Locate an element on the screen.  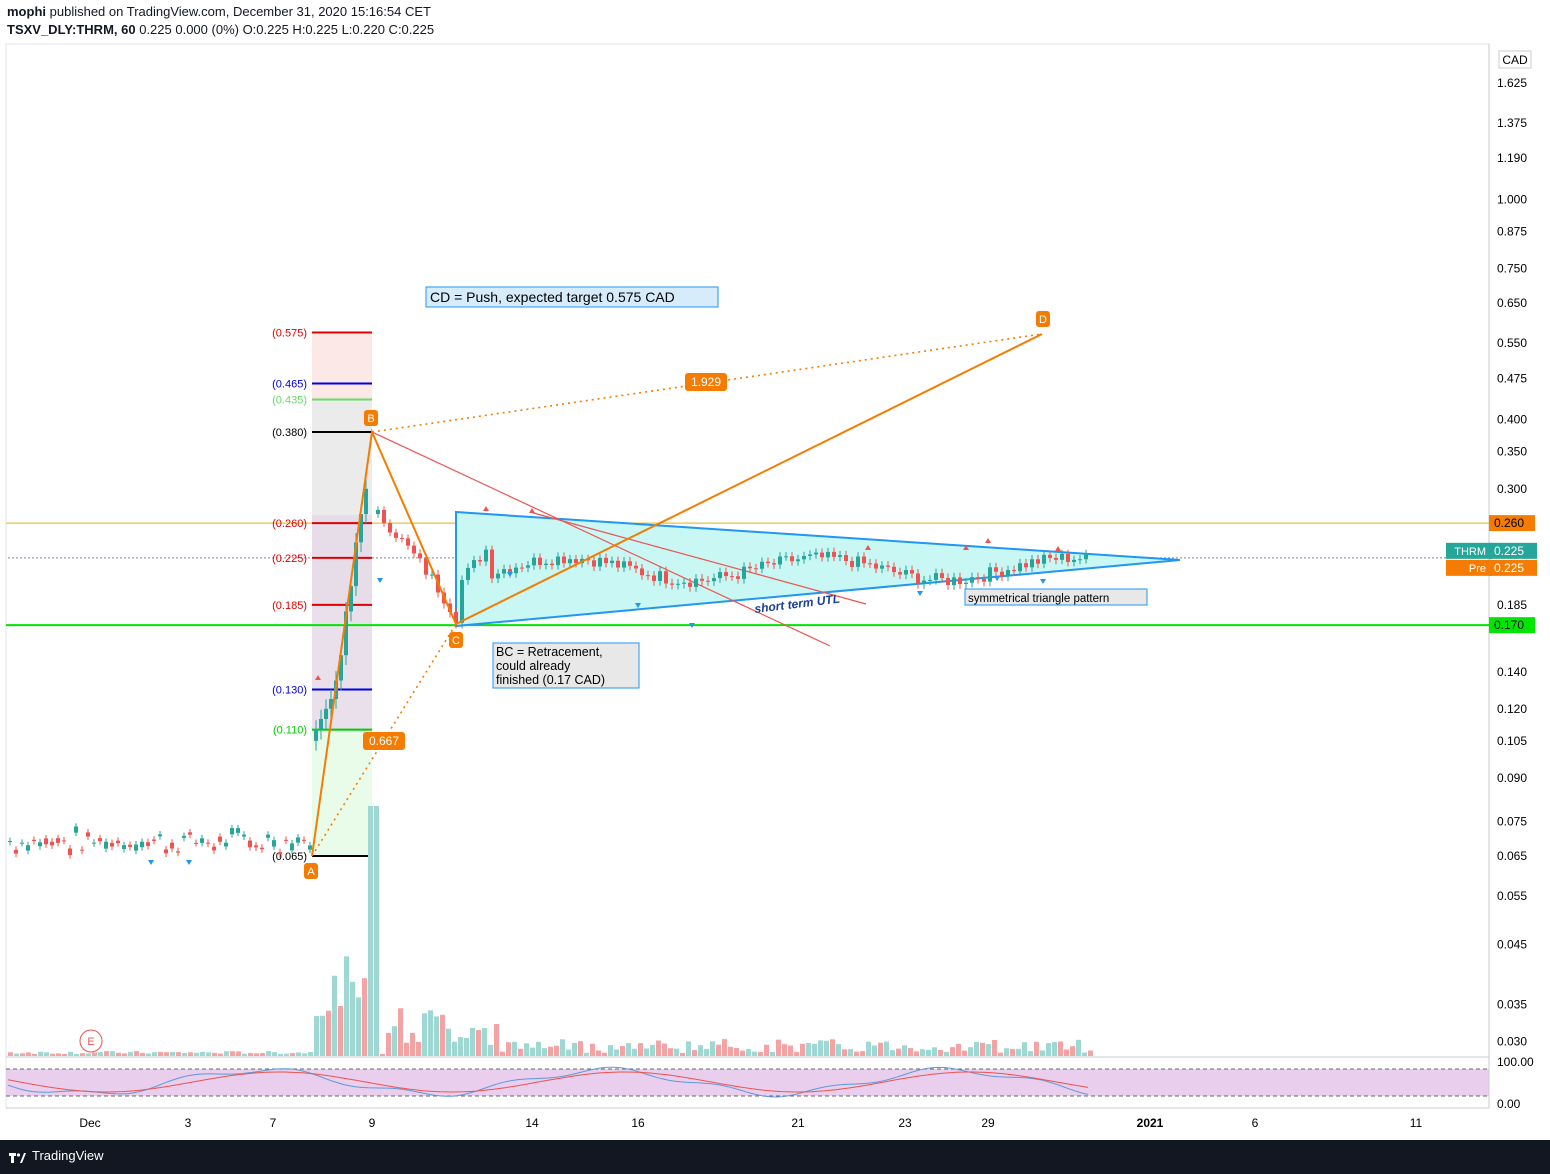
symbol: TSXV_DLY:THRM, 60 is located at coordinates (71, 29).